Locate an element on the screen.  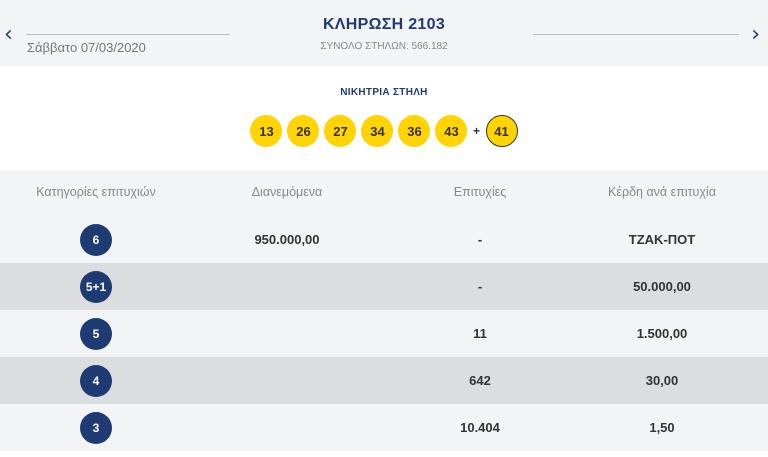
table-row: 5 11 1.500,00 is located at coordinates (384, 333).